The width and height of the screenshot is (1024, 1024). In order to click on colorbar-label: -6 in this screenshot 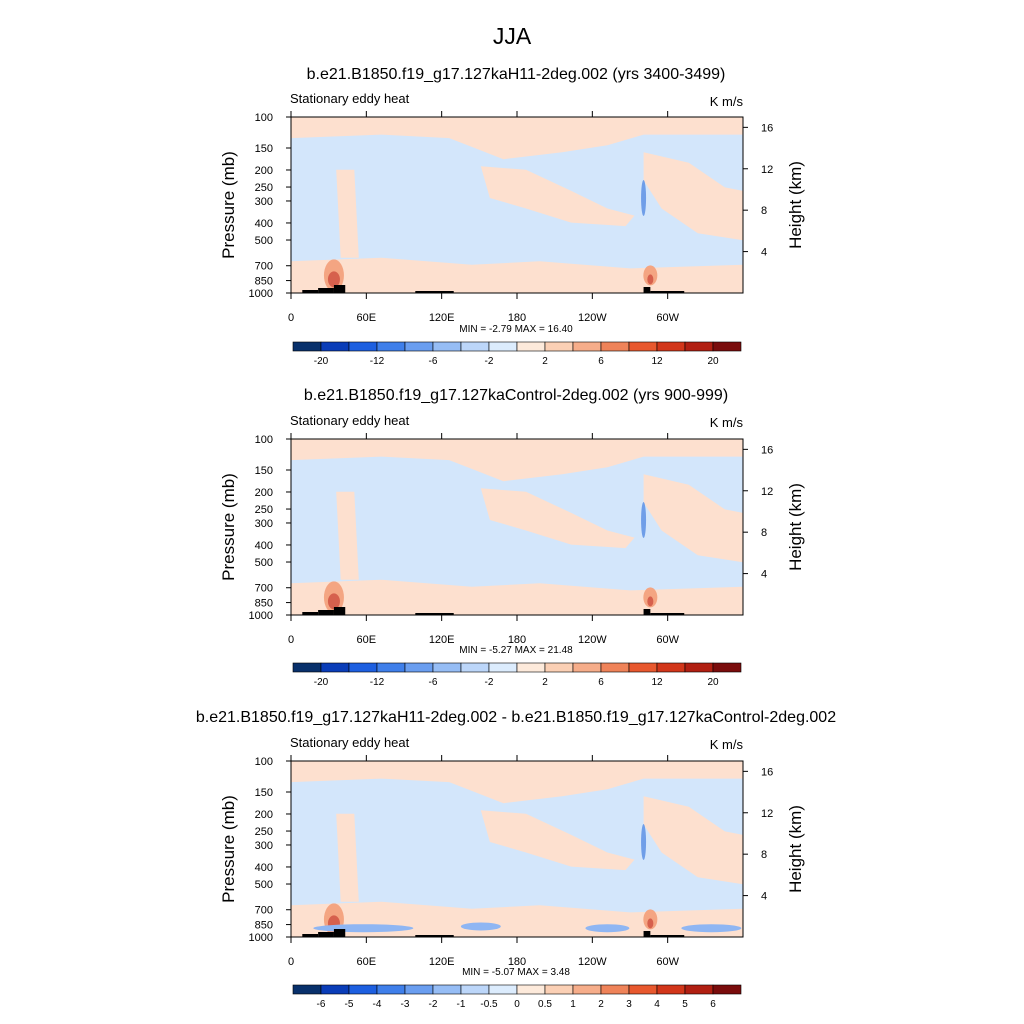, I will do `click(433, 682)`.